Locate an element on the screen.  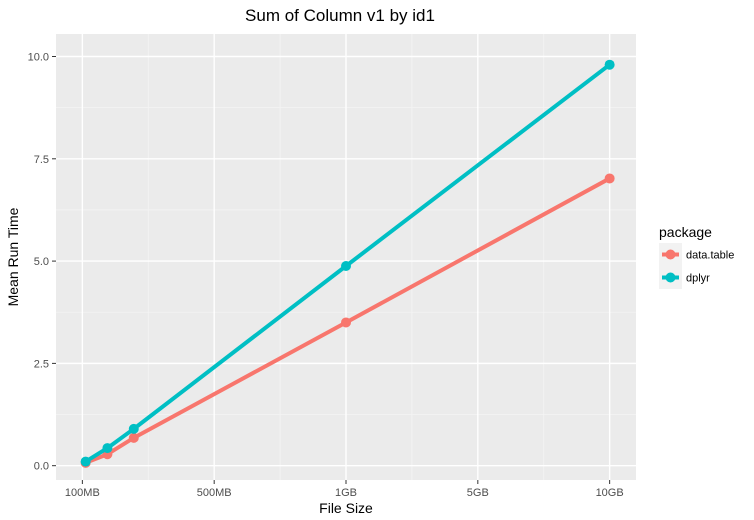
chart-title: Sum of Column v1 by id1 is located at coordinates (340, 15).